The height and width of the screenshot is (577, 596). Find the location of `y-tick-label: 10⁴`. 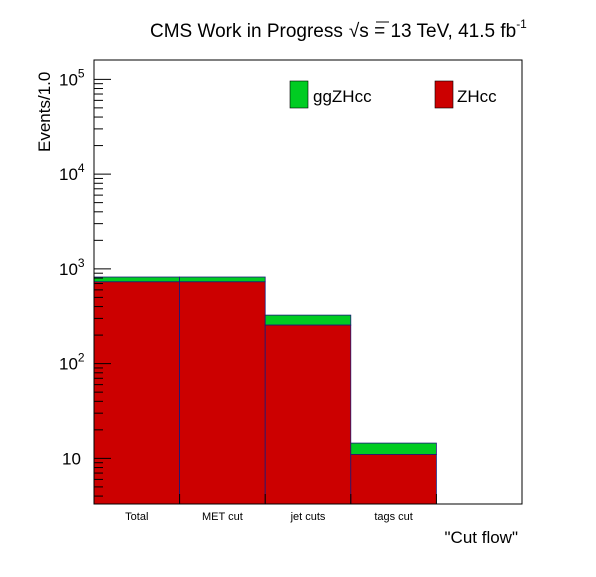

y-tick-label: 10⁴ is located at coordinates (72, 172).